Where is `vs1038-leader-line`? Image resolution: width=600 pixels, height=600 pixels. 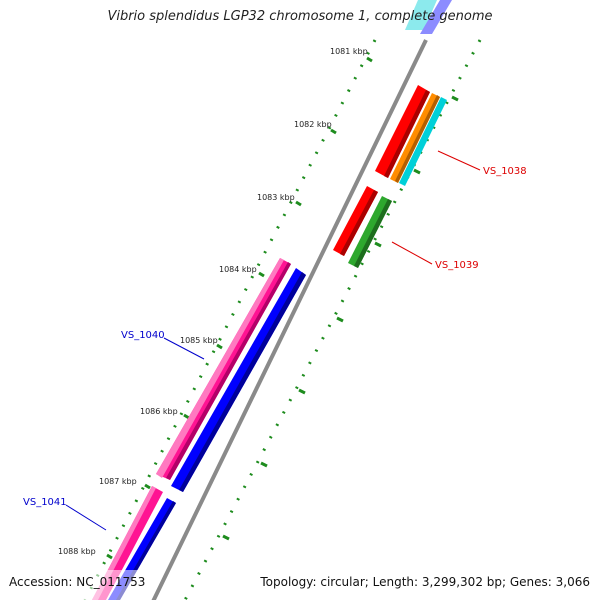
vs1038-leader-line is located at coordinates (459, 160).